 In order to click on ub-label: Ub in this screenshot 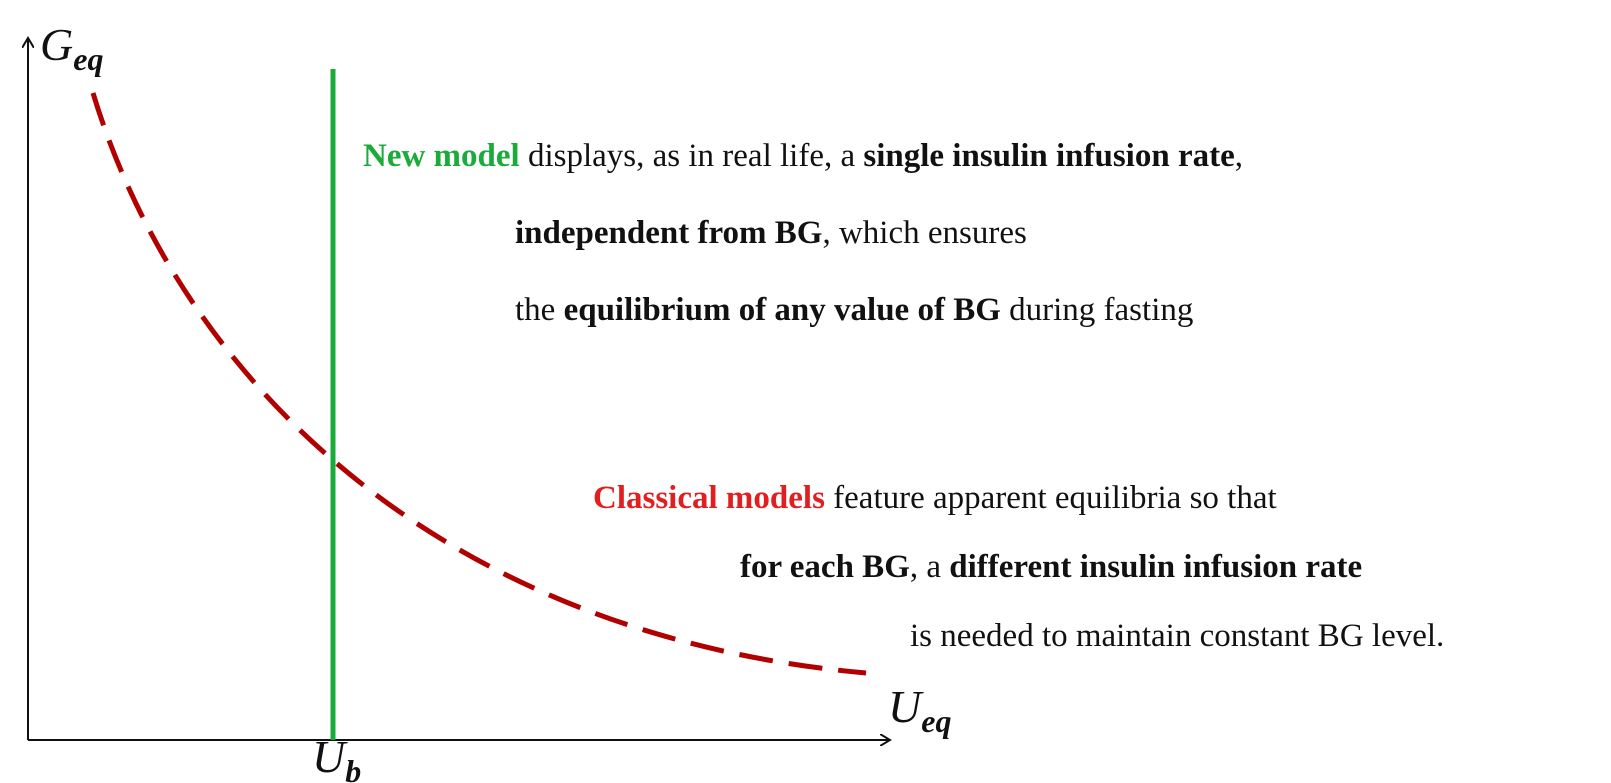, I will do `click(336, 757)`.